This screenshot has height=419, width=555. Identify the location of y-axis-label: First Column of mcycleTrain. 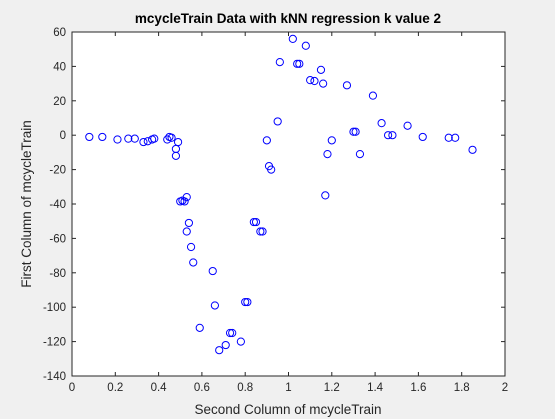
(26, 204).